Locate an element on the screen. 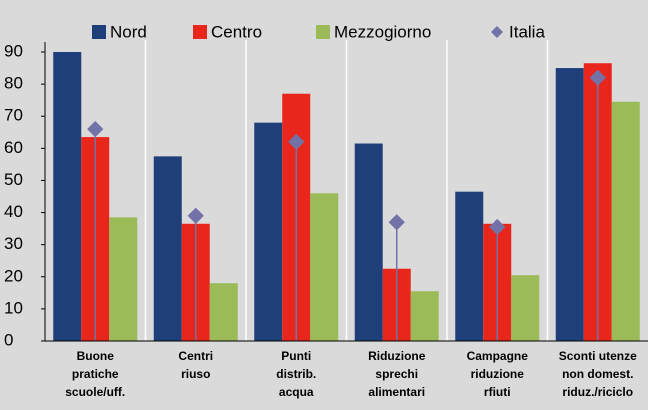 The image size is (648, 410). y-tick-label: 50 is located at coordinates (13, 179).